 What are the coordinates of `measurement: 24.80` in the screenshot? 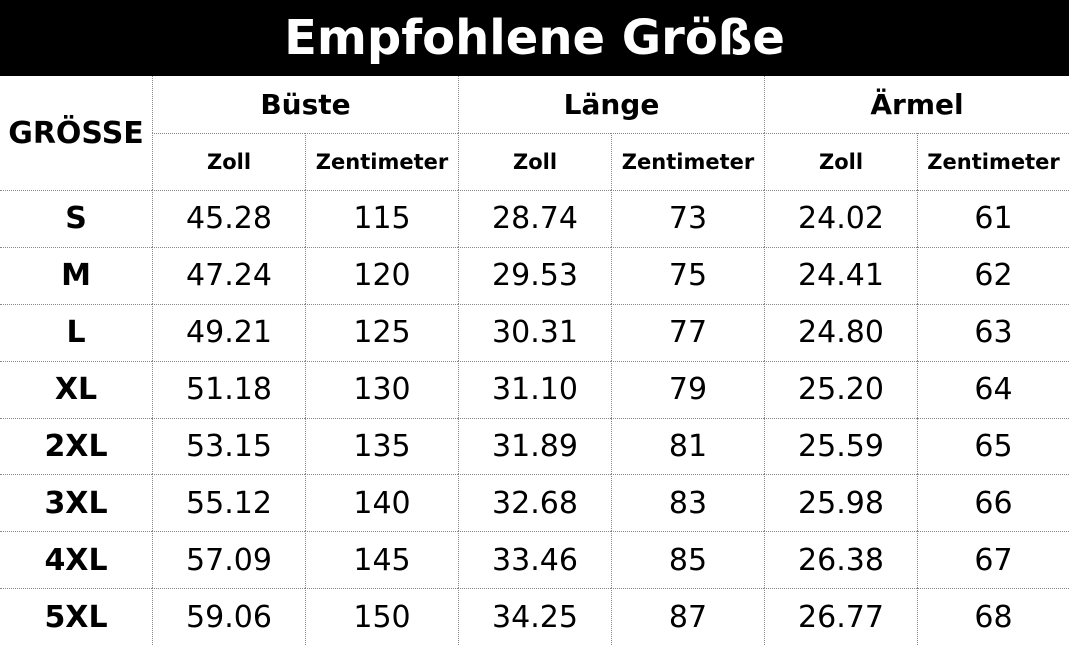 It's located at (840, 332).